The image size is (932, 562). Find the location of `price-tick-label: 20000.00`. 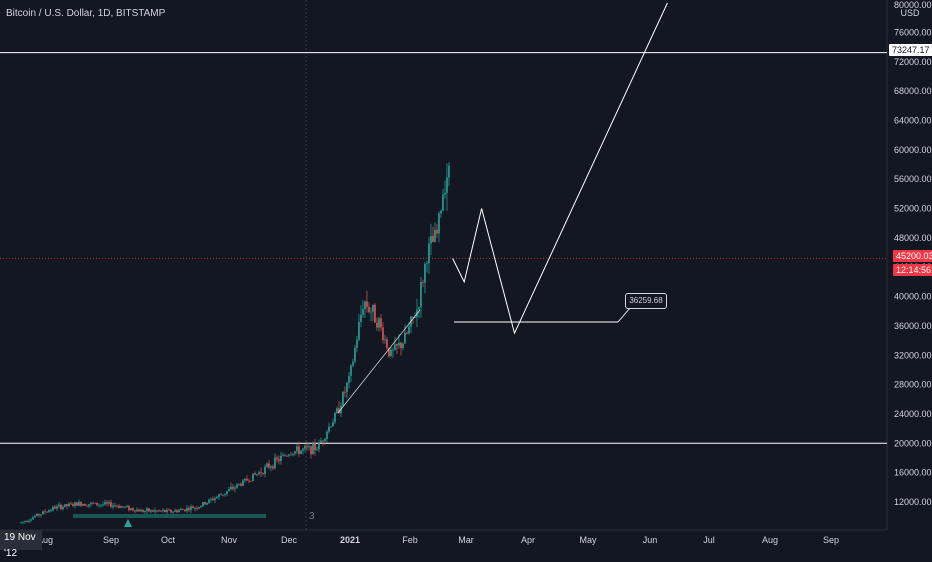

price-tick-label: 20000.00 is located at coordinates (913, 443).